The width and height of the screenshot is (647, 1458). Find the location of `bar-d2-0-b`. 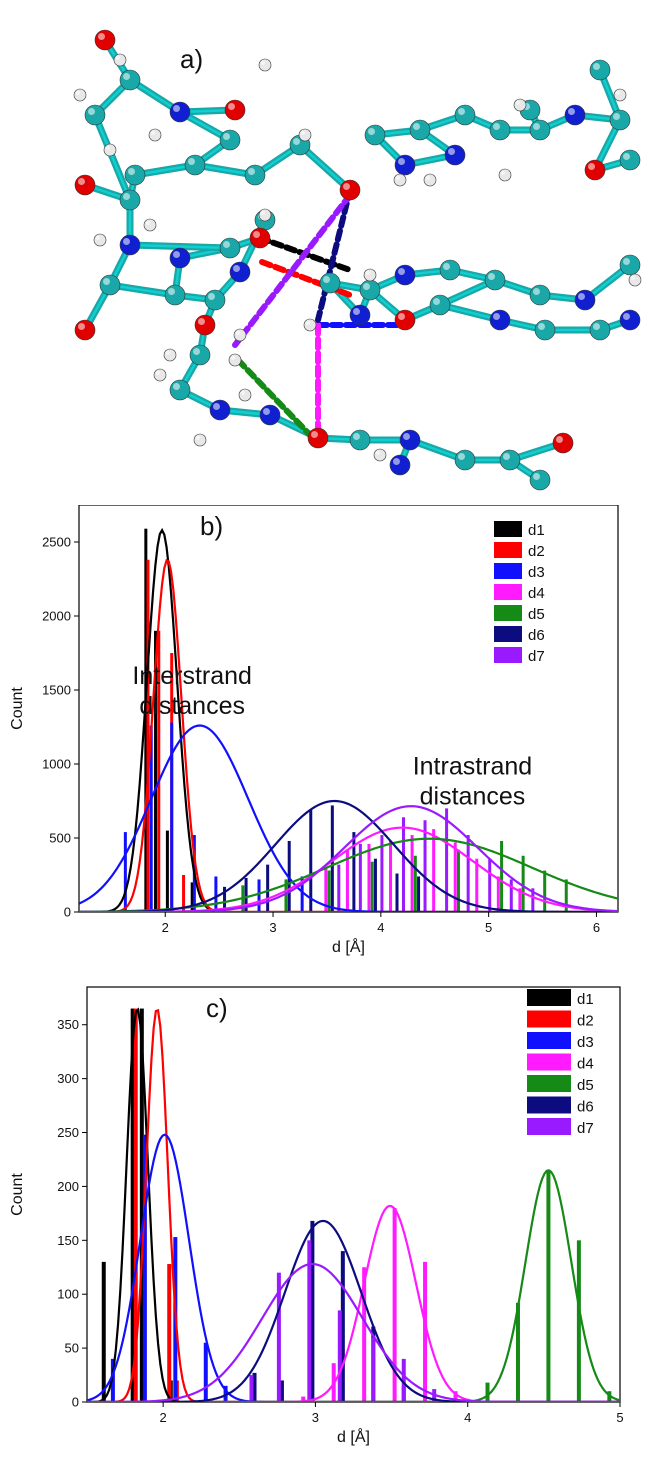

bar-d2-0-b is located at coordinates (148, 735).